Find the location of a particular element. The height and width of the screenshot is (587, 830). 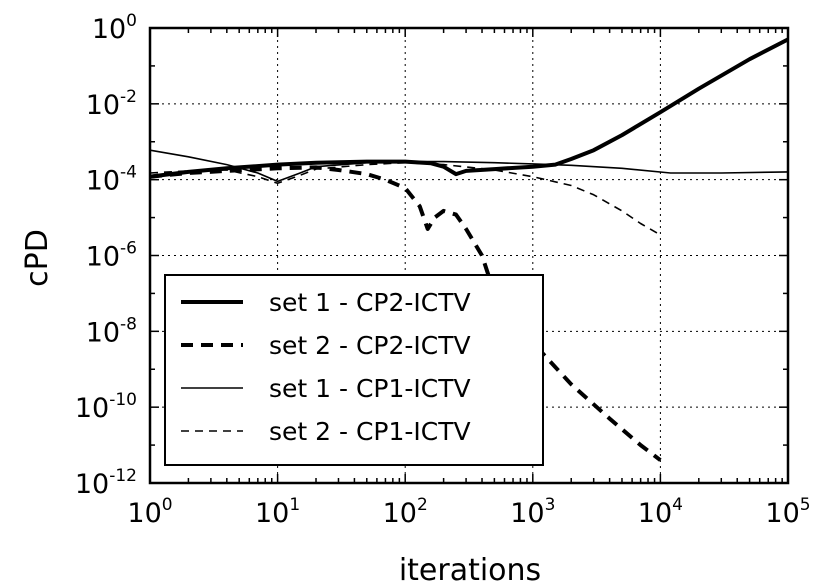

y-tick-label: 10⁻⁶ is located at coordinates (111, 256).